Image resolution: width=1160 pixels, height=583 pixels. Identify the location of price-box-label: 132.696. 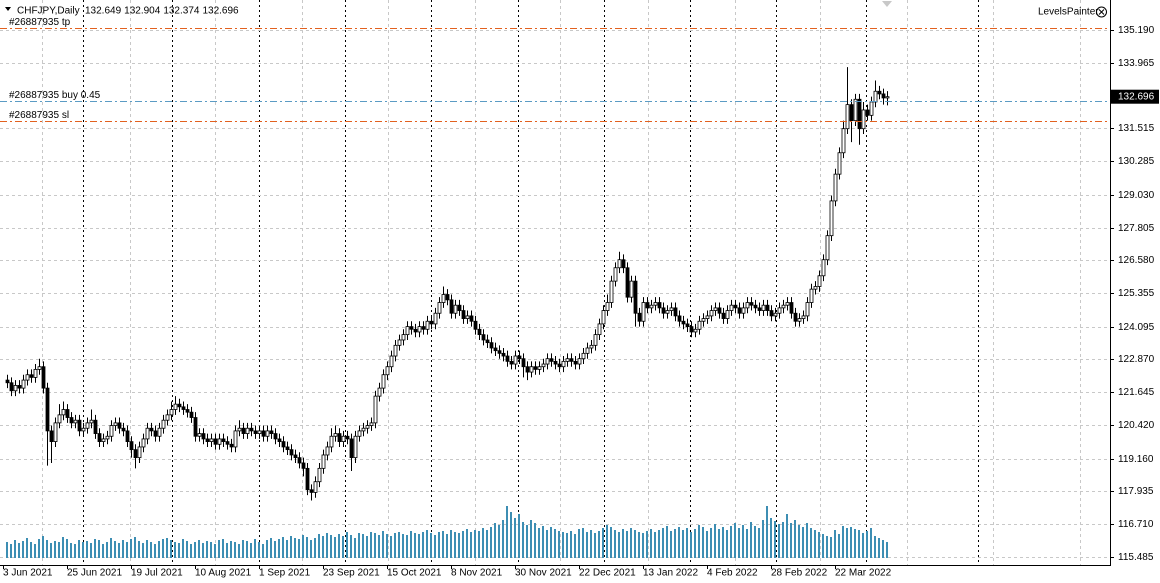
(1136, 96).